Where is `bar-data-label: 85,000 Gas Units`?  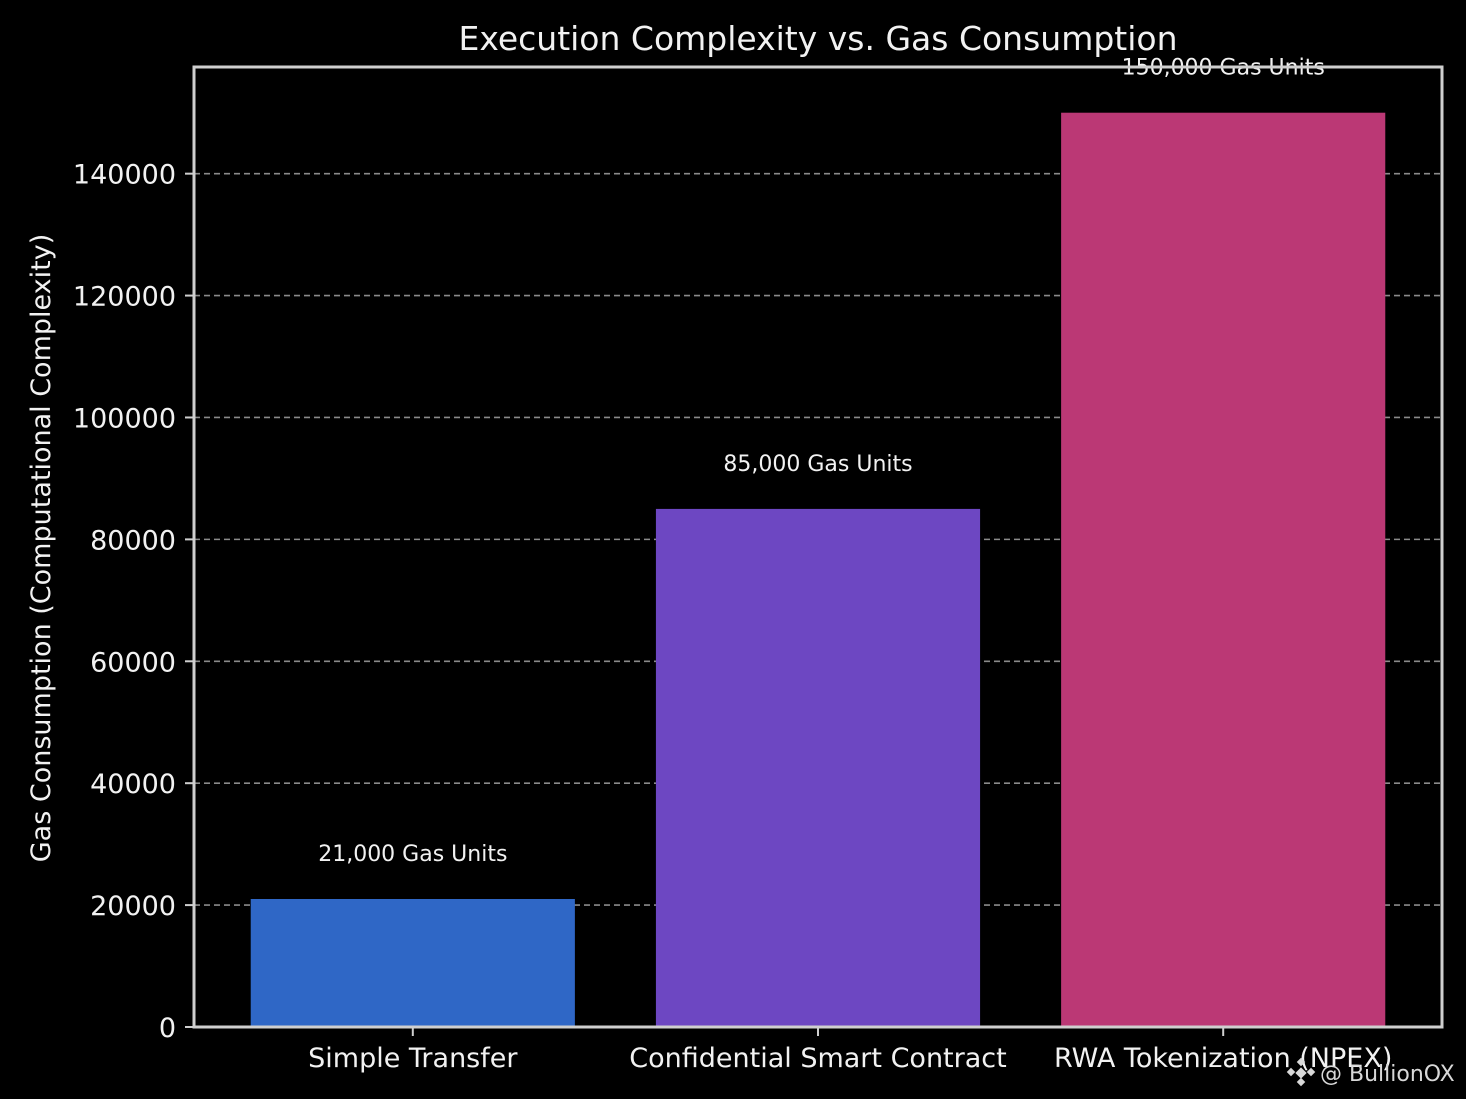
bar-data-label: 85,000 Gas Units is located at coordinates (817, 464).